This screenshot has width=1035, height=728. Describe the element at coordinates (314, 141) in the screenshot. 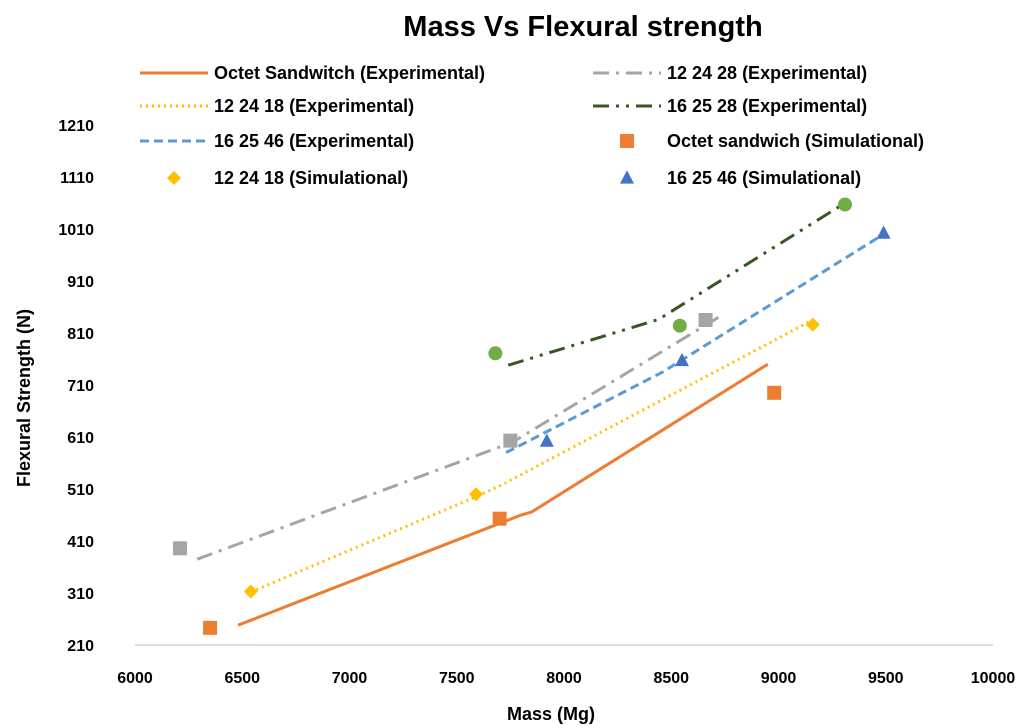

I see `legend-label: 16 25 46 (Experimental)` at that location.